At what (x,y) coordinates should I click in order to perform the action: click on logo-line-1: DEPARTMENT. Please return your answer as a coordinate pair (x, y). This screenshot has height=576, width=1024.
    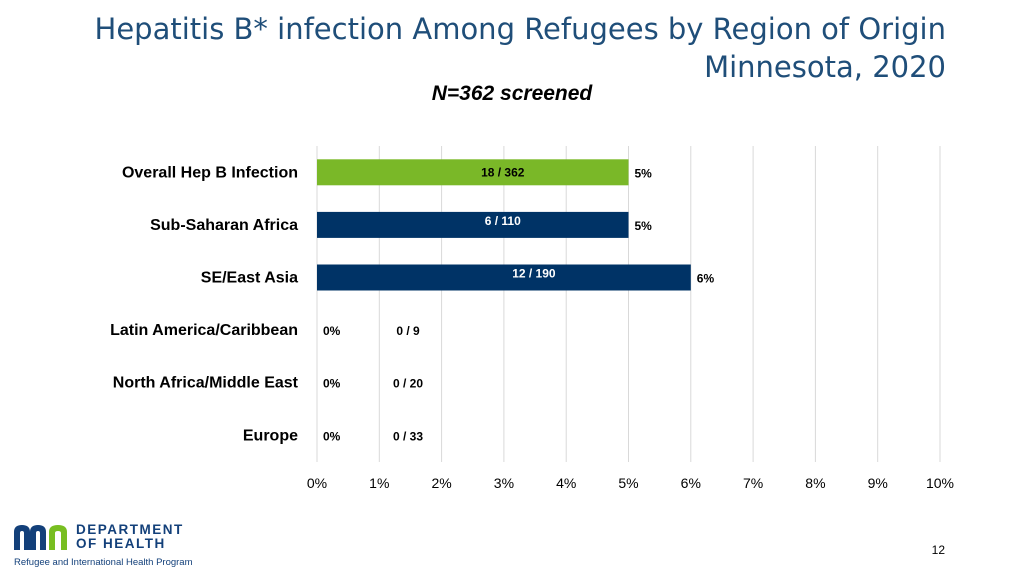
    Looking at the image, I should click on (130, 529).